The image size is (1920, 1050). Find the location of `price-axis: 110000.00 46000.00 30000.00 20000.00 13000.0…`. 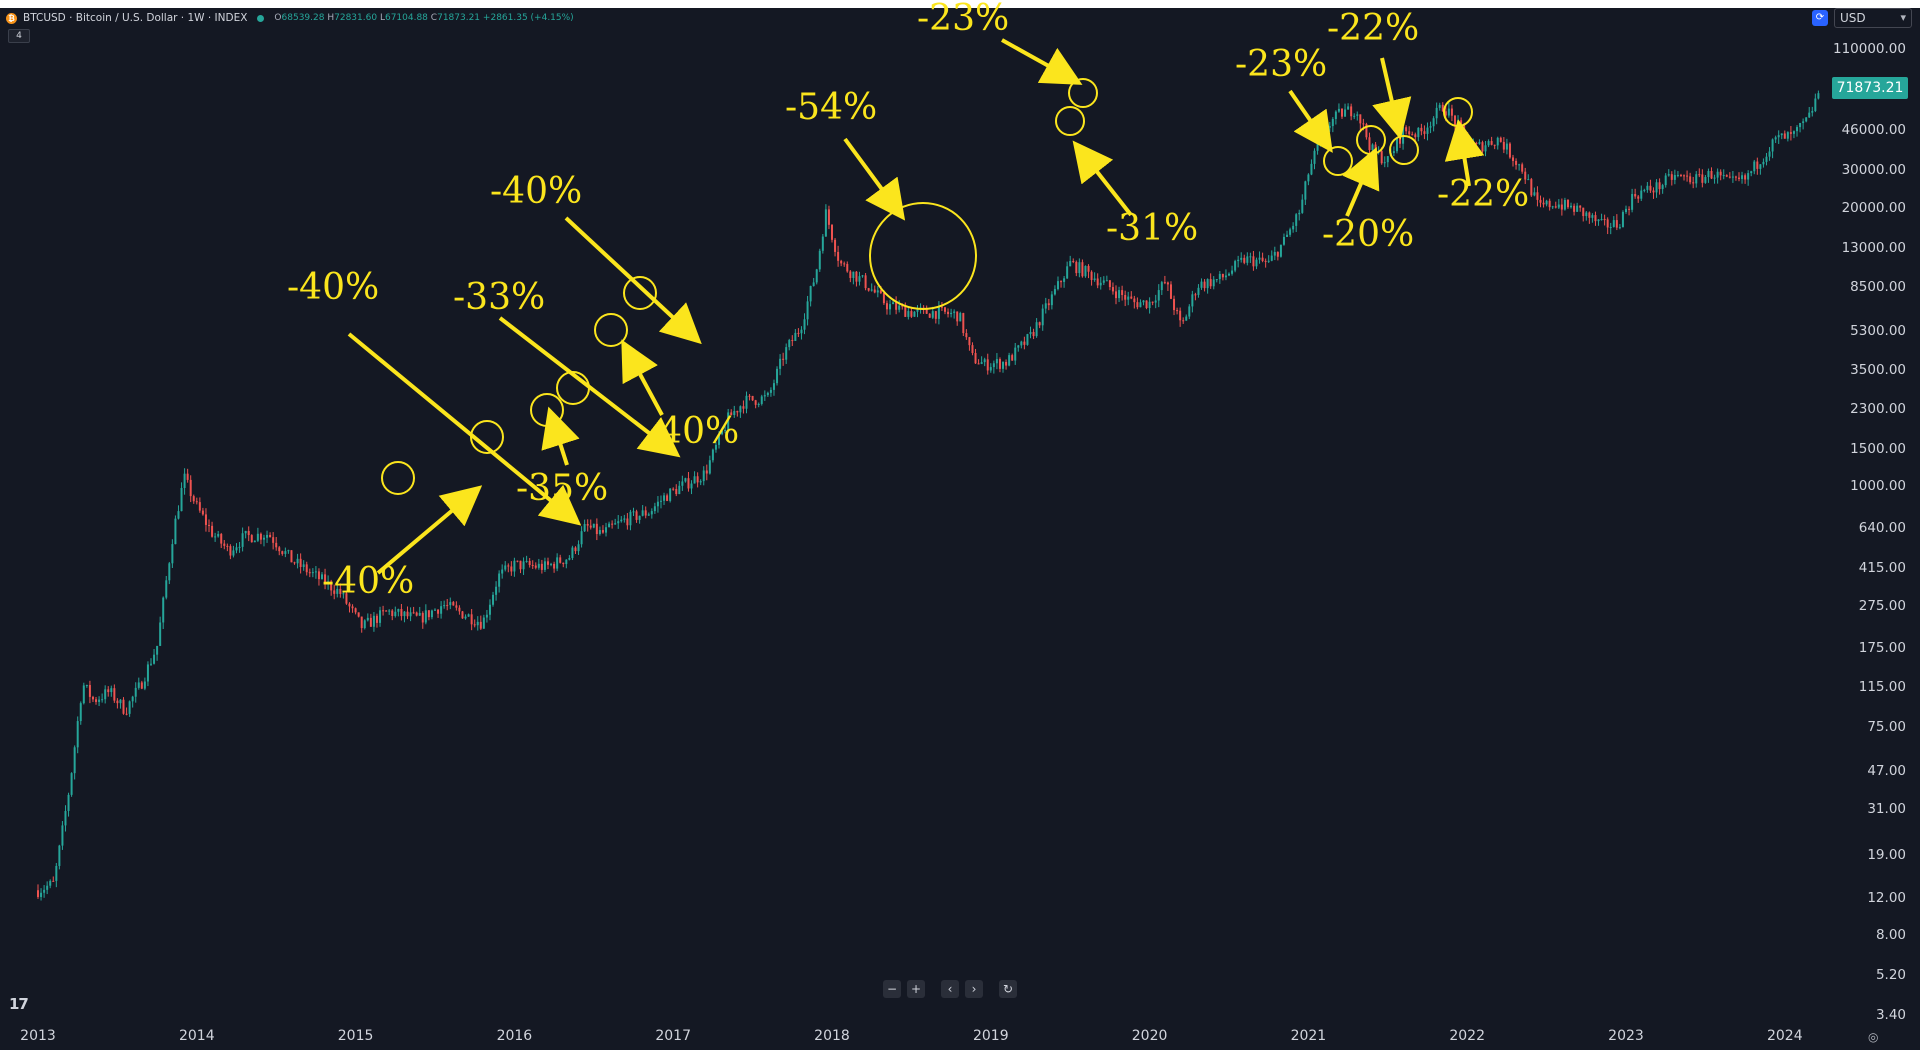

price-axis: 110000.00 46000.00 30000.00 20000.00 13000.0… is located at coordinates (1872, 525).